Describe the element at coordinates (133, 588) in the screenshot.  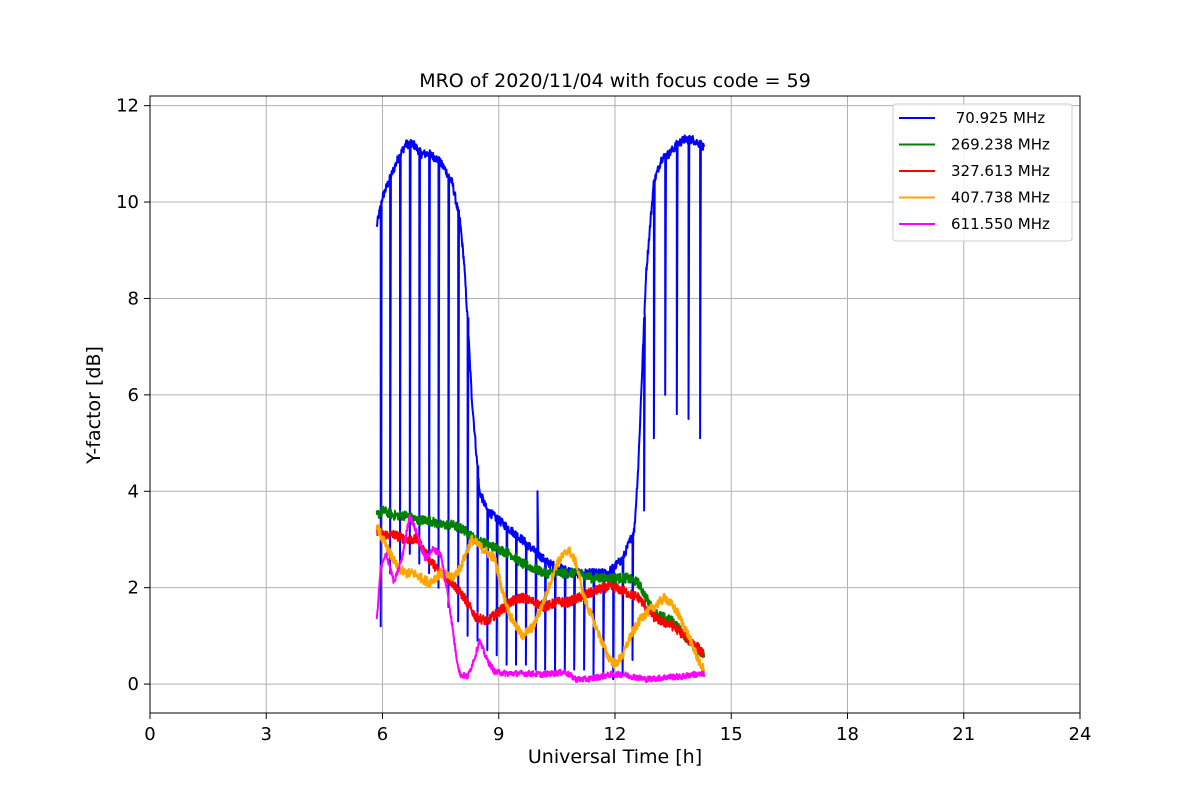
I see `y-tick-label: 2` at that location.